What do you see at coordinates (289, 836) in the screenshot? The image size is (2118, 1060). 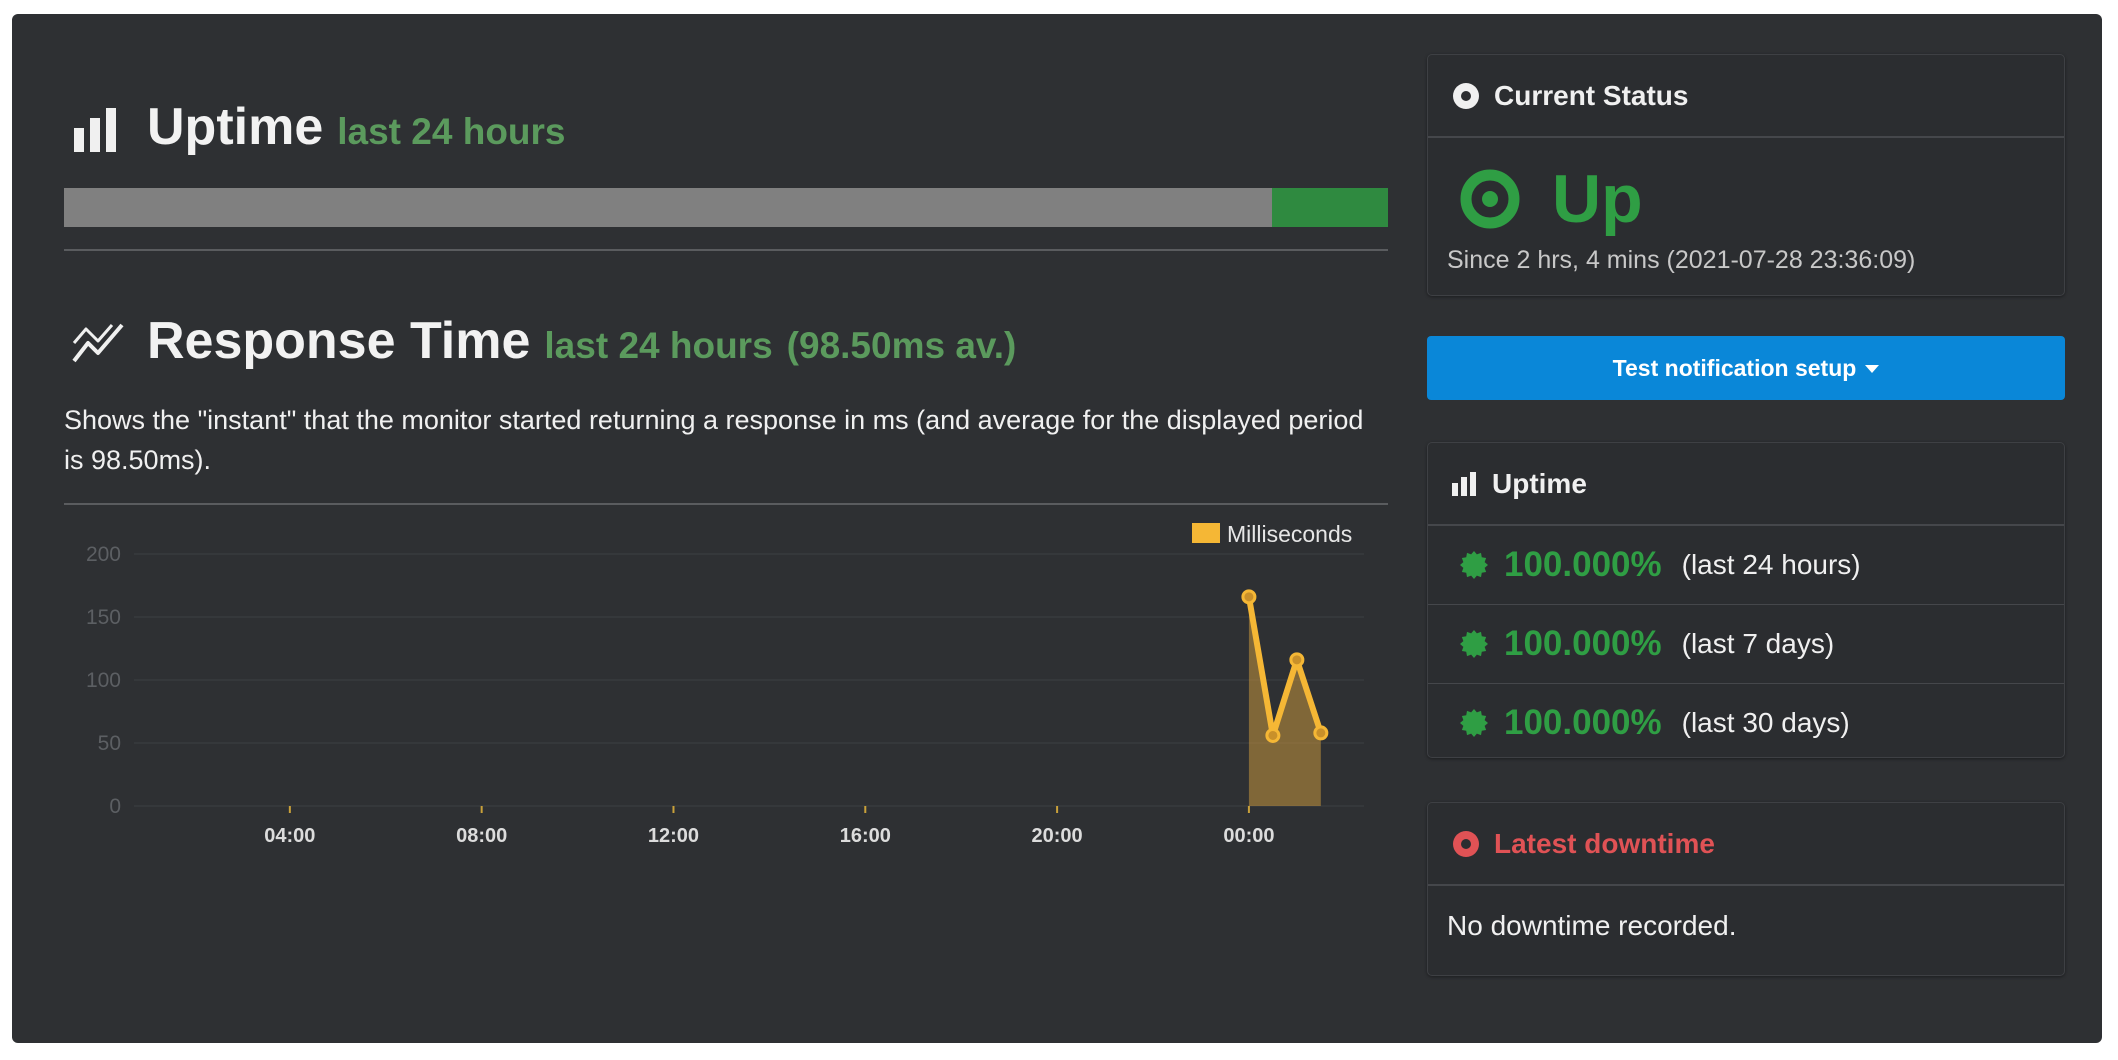 I see `x-tick-label: 04:00` at bounding box center [289, 836].